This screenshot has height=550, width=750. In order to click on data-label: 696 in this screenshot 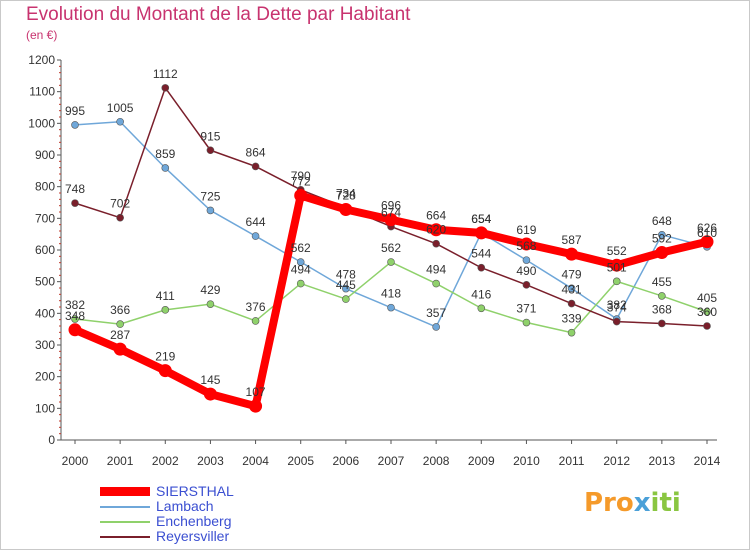, I will do `click(391, 206)`.